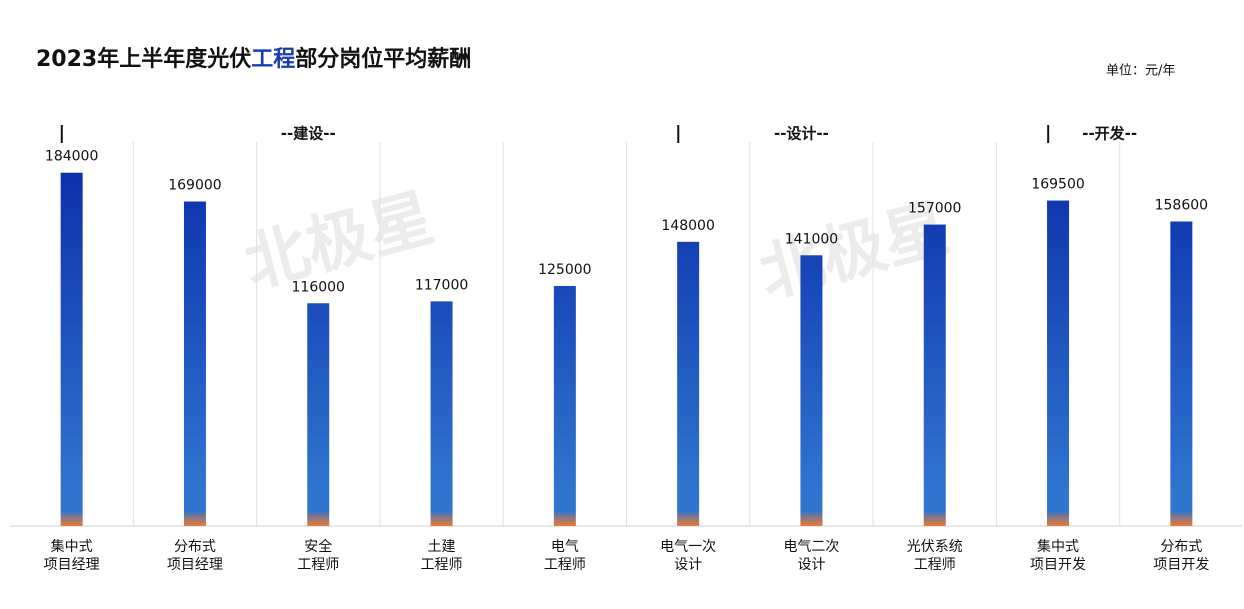  What do you see at coordinates (1109, 134) in the screenshot?
I see `group-label: --开发--` at bounding box center [1109, 134].